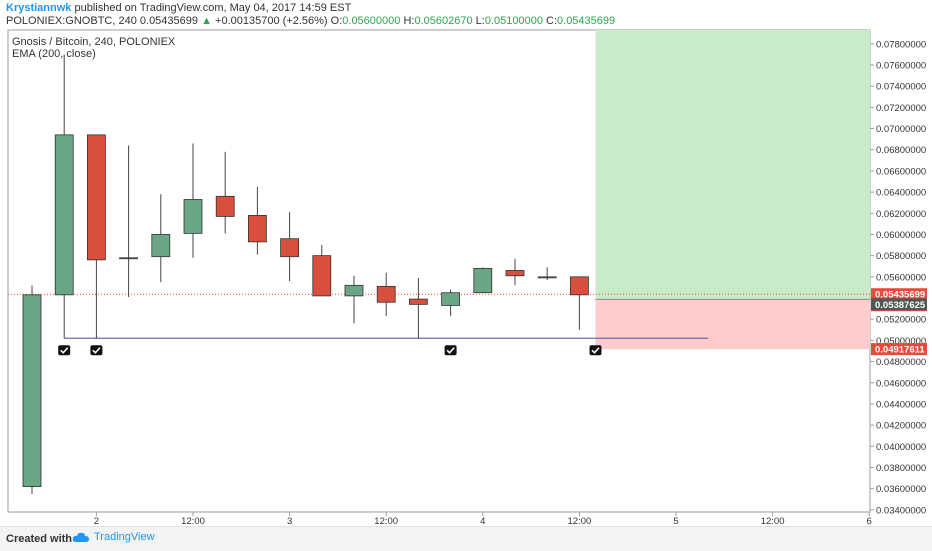  Describe the element at coordinates (901, 489) in the screenshot. I see `y-tick-label: 0.03600000` at that location.